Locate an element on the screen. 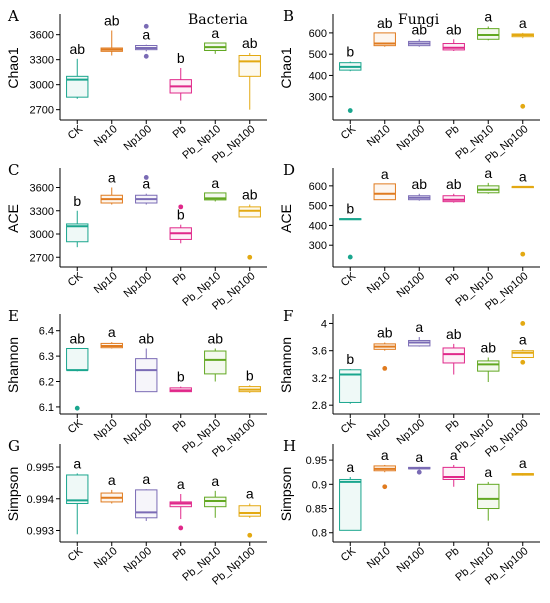  panel-letter: F is located at coordinates (288, 316).